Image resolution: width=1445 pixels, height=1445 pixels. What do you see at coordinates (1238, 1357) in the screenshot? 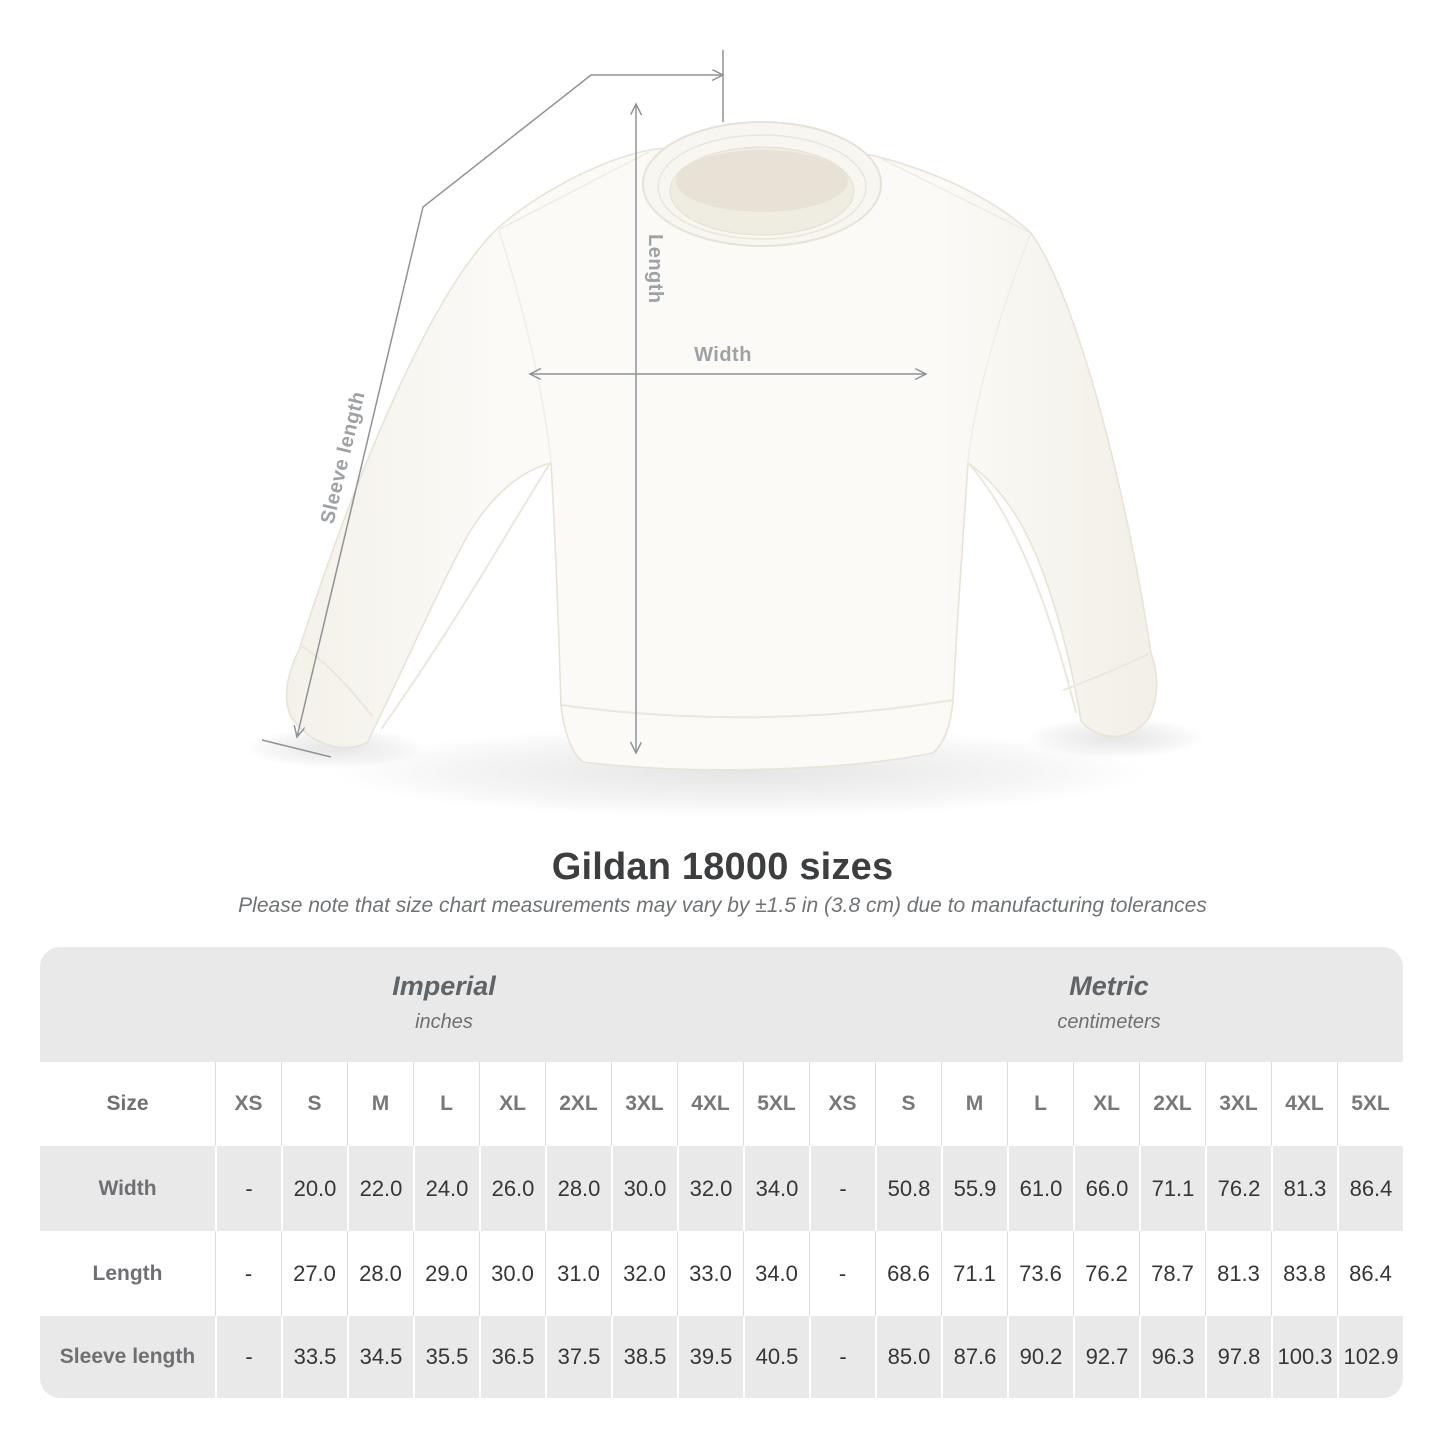
I see `measurement-cell: 97.8` at bounding box center [1238, 1357].